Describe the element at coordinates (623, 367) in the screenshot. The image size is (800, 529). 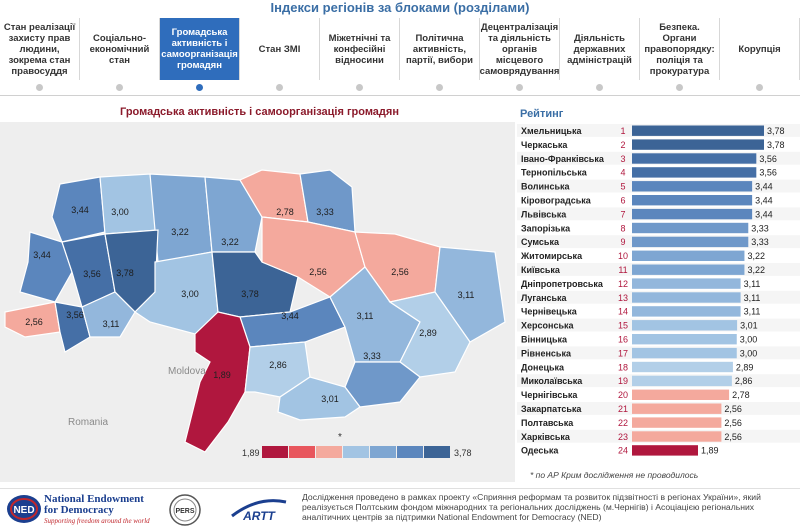
I see `ranking-rank: 18` at that location.